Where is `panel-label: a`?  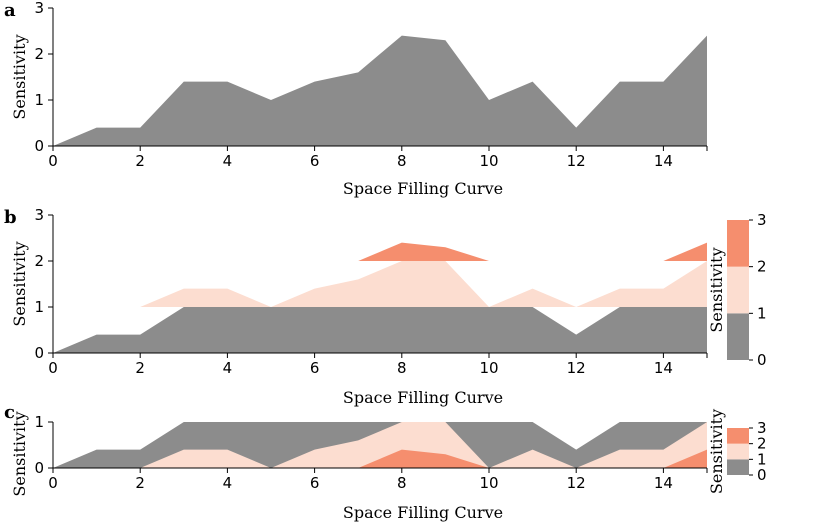 panel-label: a is located at coordinates (10, 10).